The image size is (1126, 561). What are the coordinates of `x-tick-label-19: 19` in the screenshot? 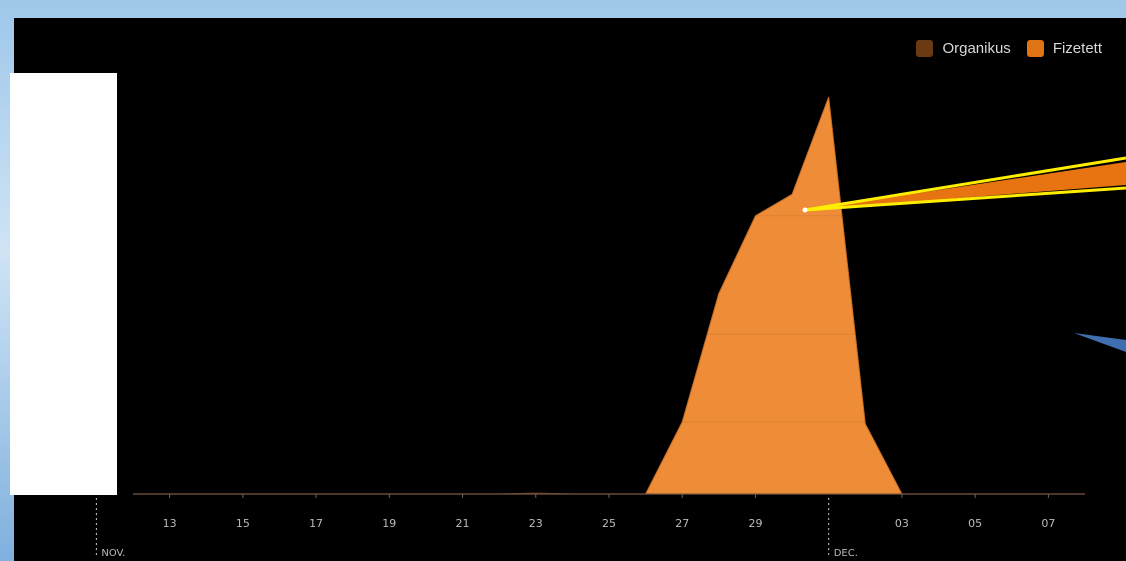 It's located at (389, 523).